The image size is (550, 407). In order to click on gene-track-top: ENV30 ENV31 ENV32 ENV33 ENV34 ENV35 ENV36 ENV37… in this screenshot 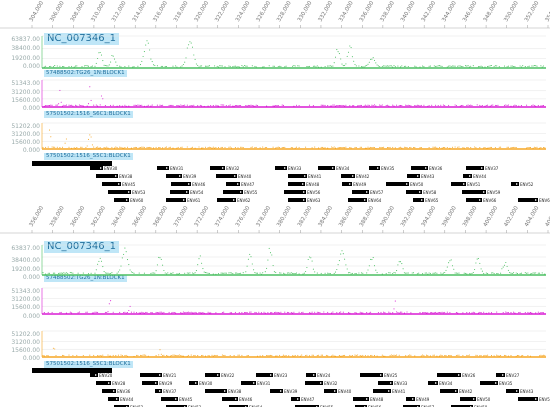, I will do `click(275, 185)`.